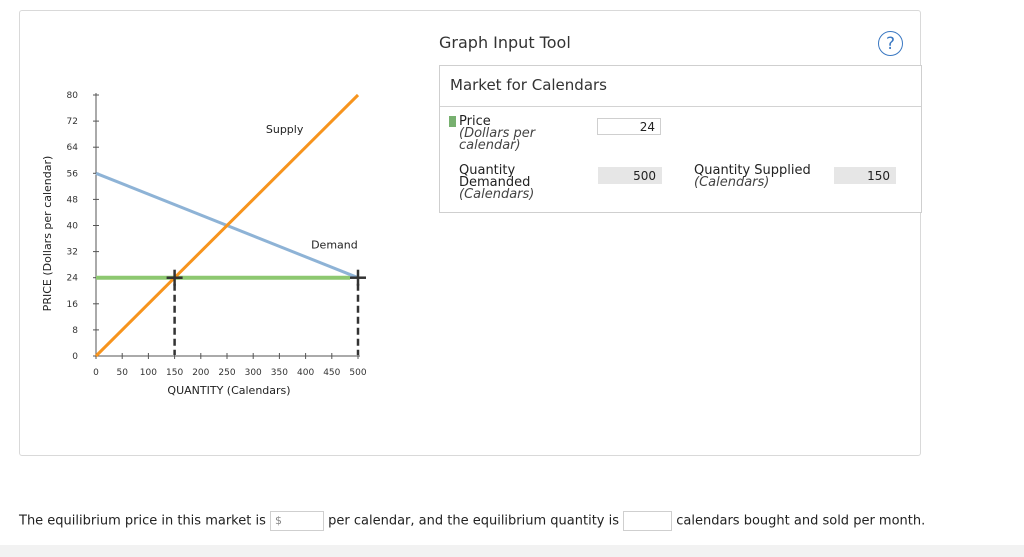 The image size is (1024, 557). I want to click on price-input: 24, so click(629, 126).